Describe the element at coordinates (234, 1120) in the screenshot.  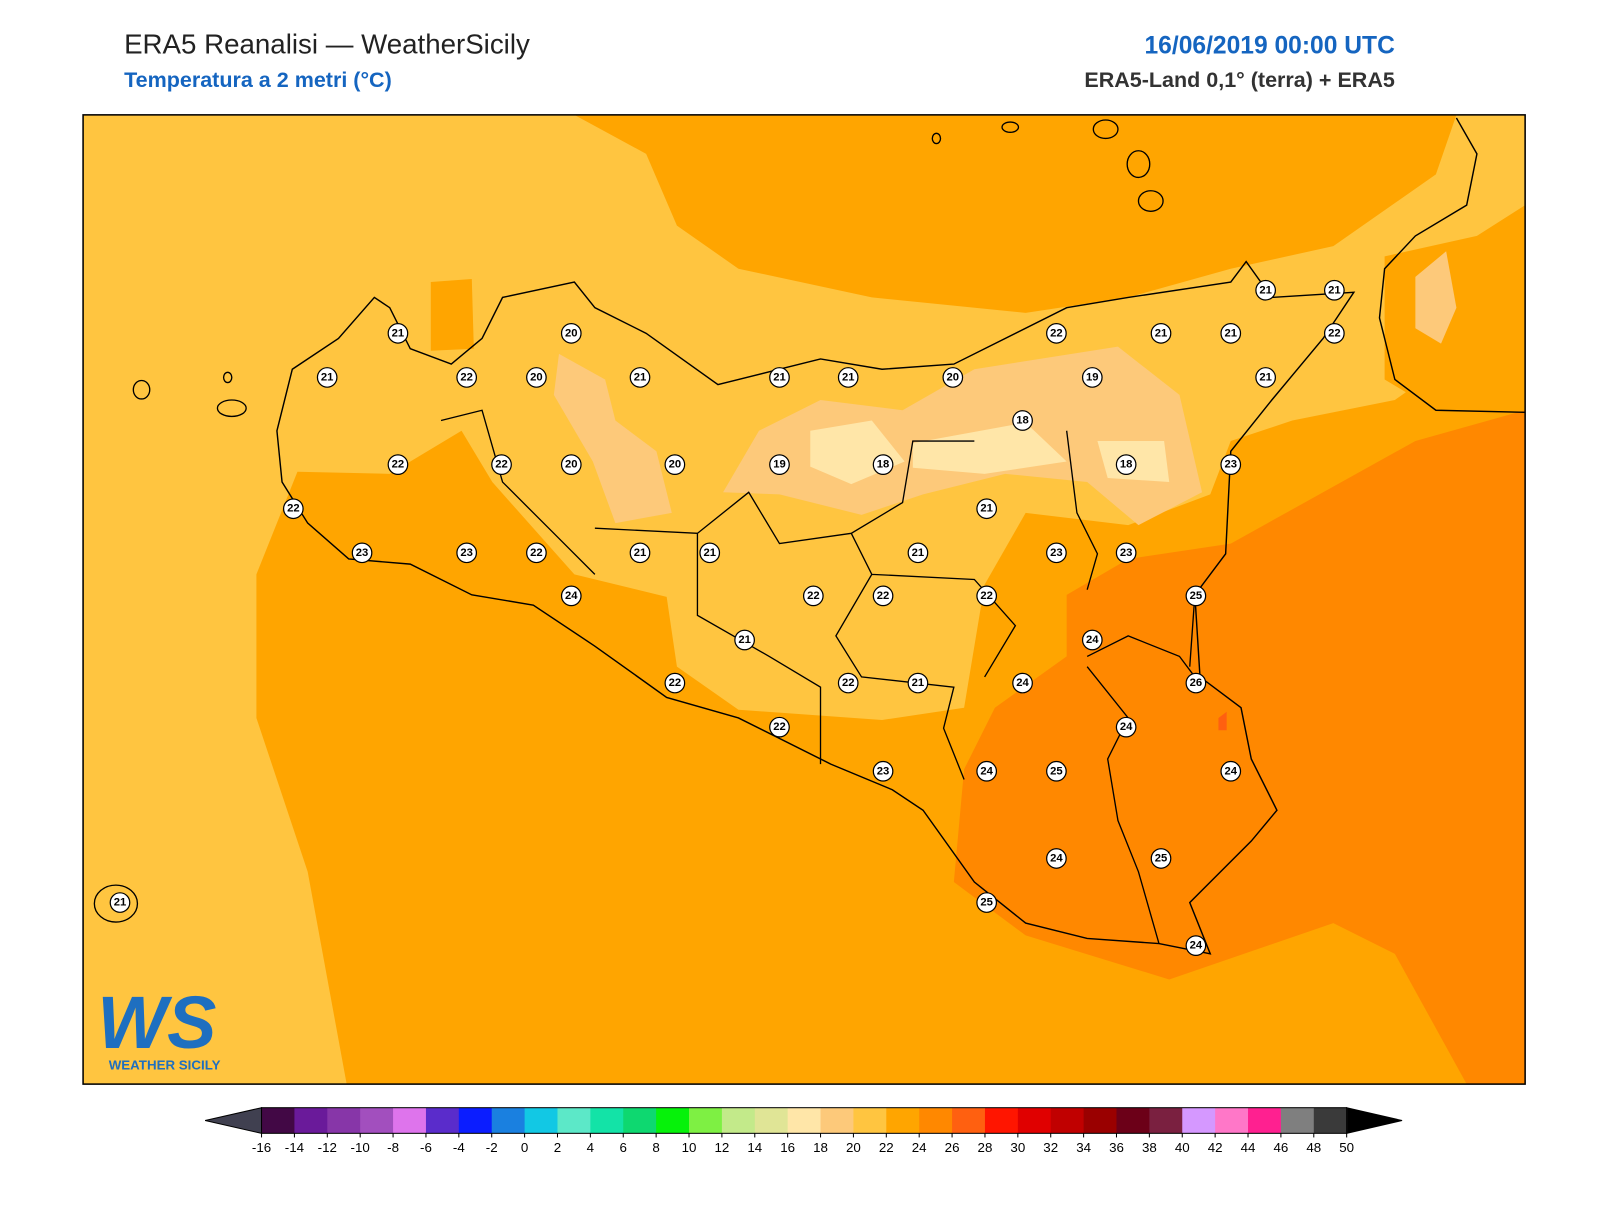
I see `colorbar-under` at that location.